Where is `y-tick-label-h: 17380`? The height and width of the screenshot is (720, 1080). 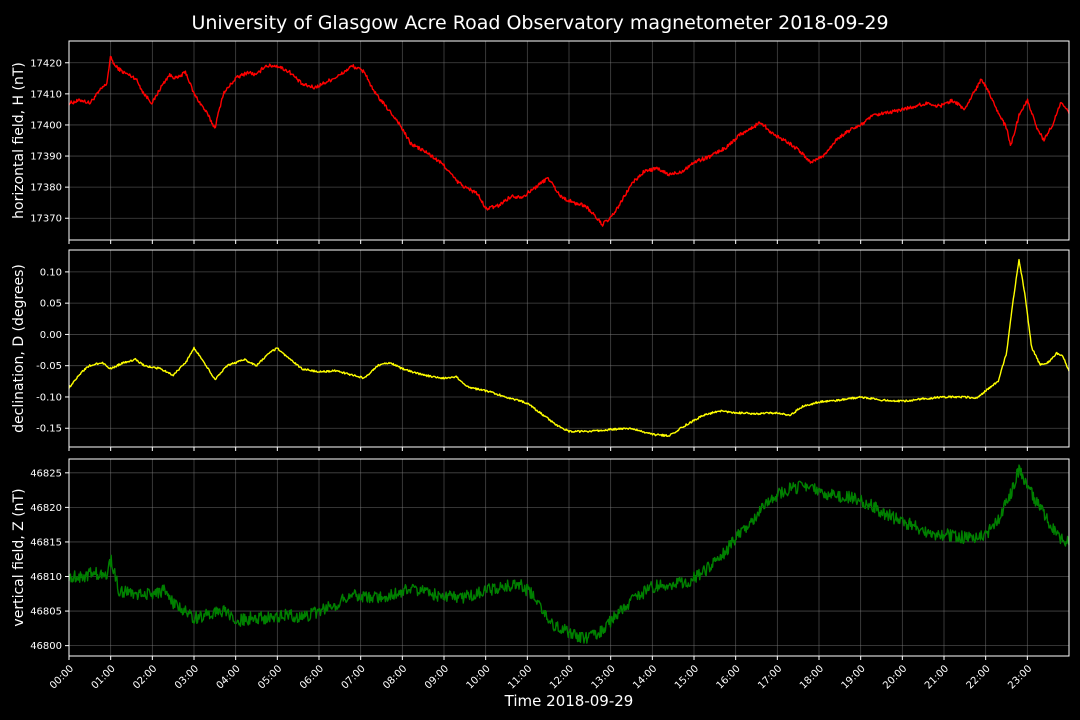
y-tick-label-h: 17380 is located at coordinates (46, 188).